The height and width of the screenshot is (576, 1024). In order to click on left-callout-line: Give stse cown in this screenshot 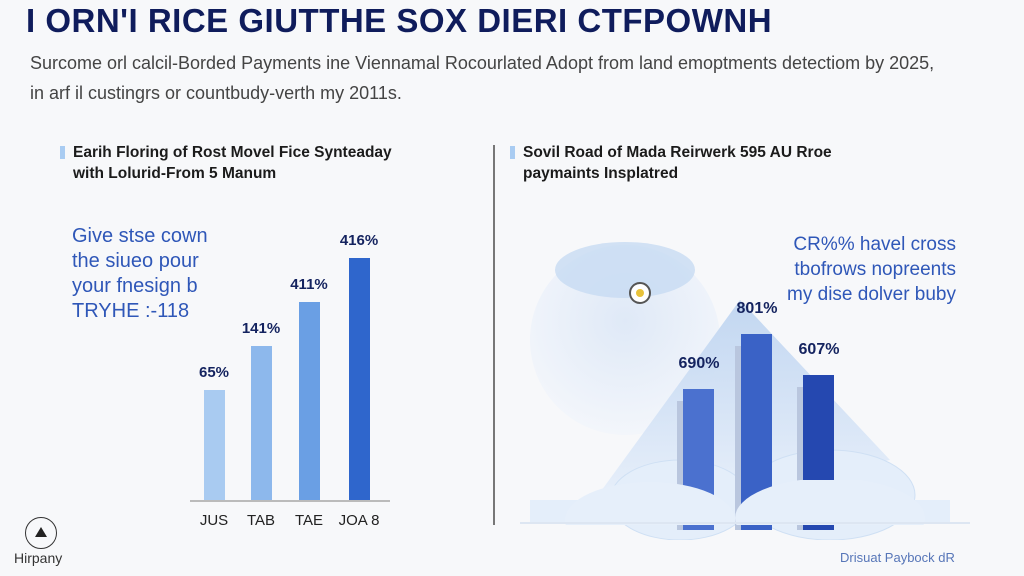, I will do `click(140, 236)`.